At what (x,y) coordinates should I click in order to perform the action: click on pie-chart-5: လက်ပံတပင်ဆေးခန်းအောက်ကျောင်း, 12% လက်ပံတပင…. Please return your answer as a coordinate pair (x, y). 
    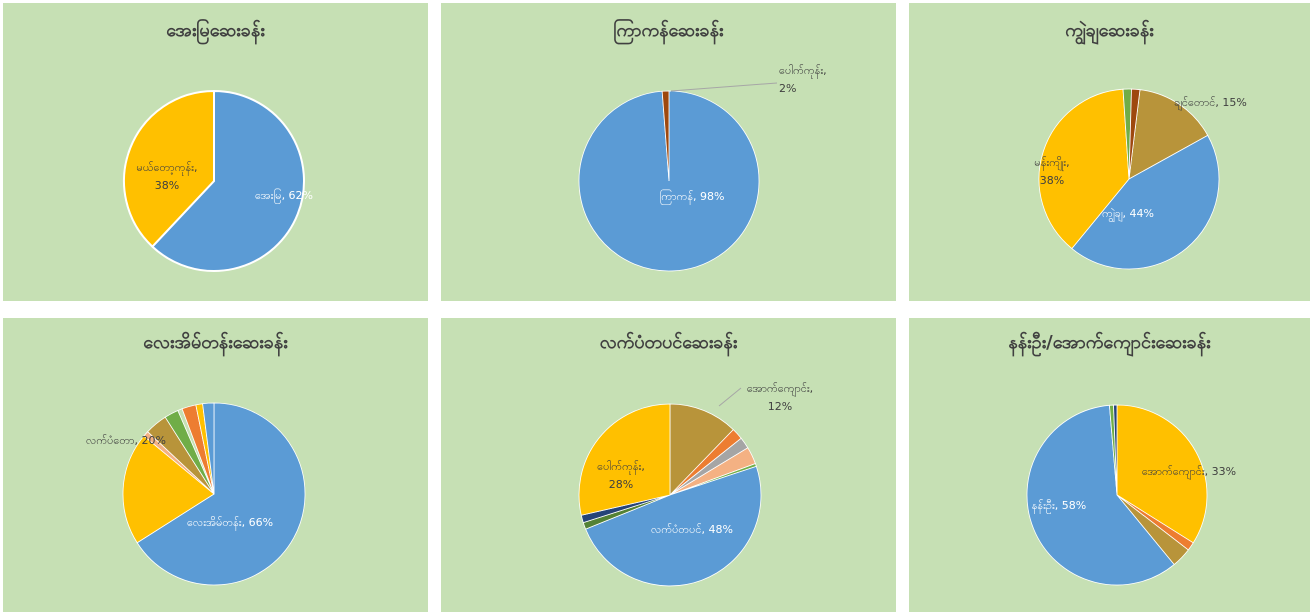
    Looking at the image, I should click on (695, 459).